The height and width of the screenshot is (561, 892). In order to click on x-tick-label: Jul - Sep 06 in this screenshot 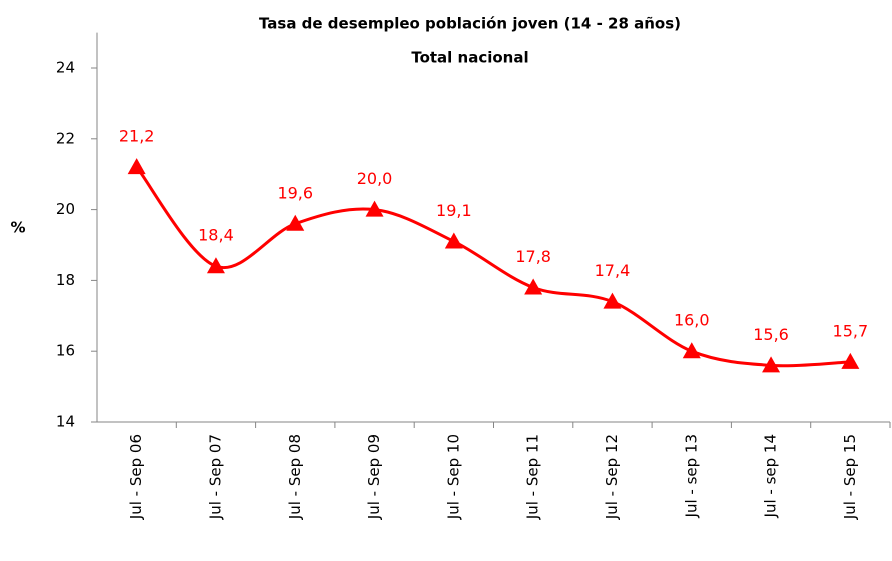, I will do `click(136, 477)`.